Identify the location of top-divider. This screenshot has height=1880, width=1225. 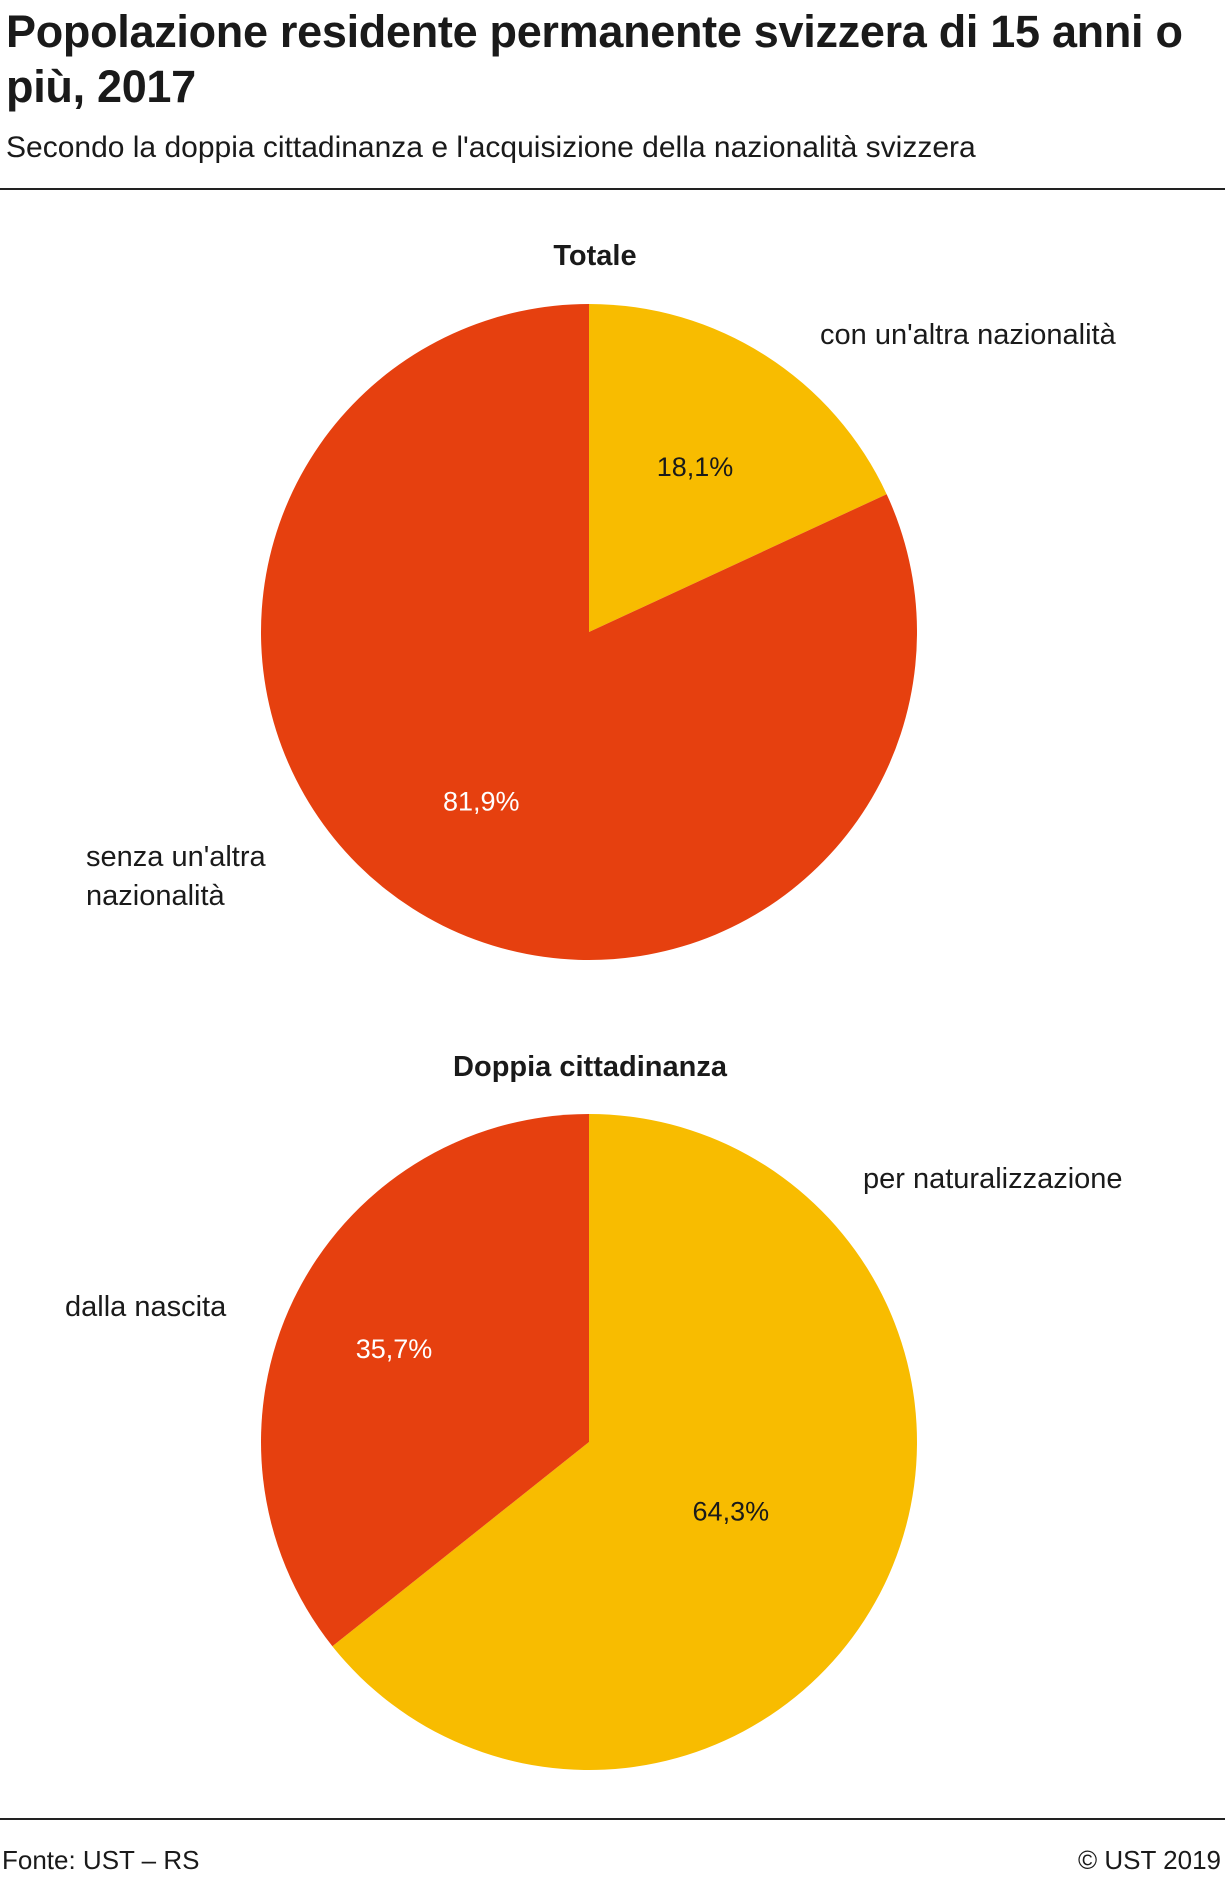
(612, 189).